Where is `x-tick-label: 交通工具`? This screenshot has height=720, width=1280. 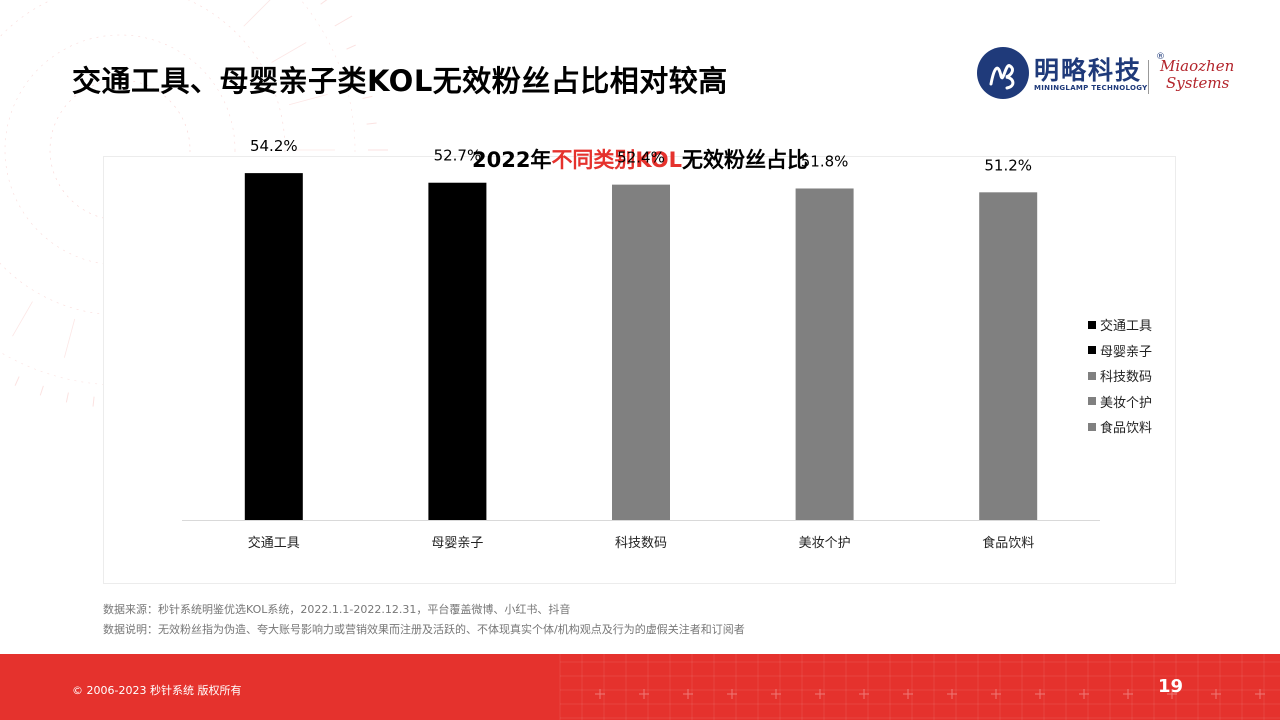
x-tick-label: 交通工具 is located at coordinates (274, 543).